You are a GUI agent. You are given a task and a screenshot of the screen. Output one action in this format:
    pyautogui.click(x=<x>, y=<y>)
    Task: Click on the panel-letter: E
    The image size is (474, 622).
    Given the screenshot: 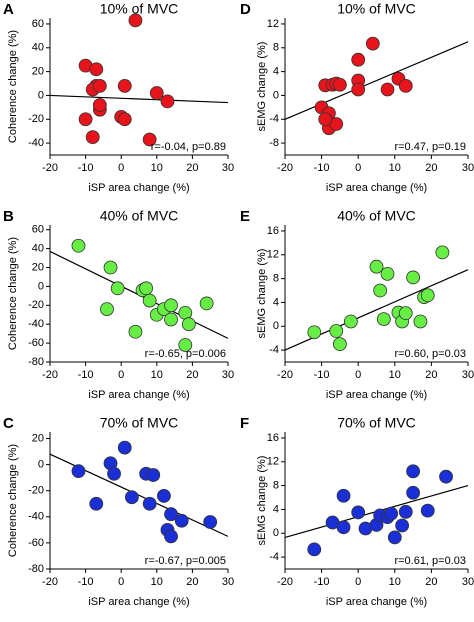 What is the action you would take?
    pyautogui.click(x=245, y=216)
    